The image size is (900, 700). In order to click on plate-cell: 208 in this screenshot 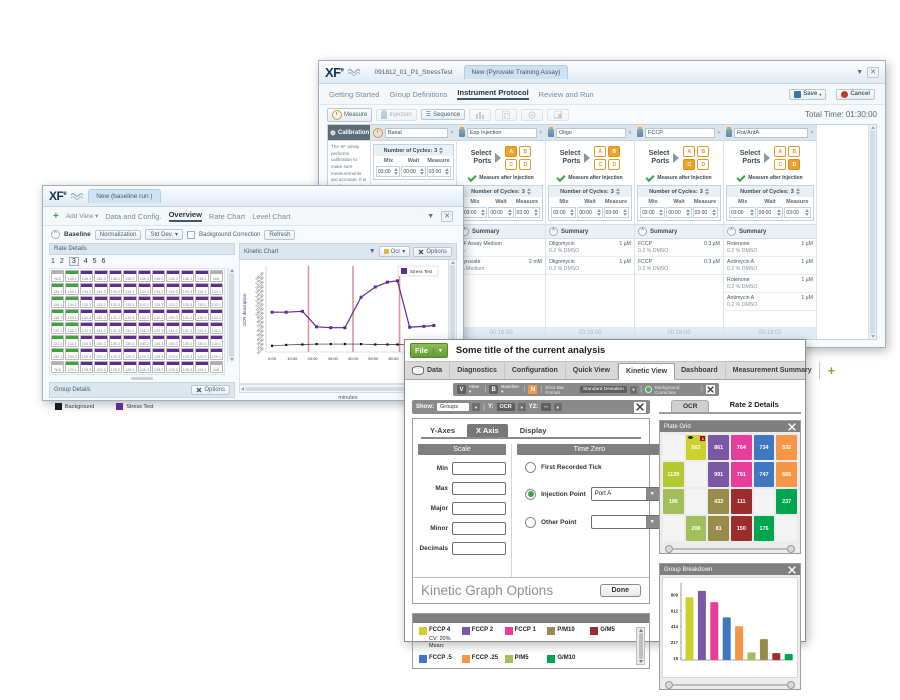, I will do `click(696, 528)`.